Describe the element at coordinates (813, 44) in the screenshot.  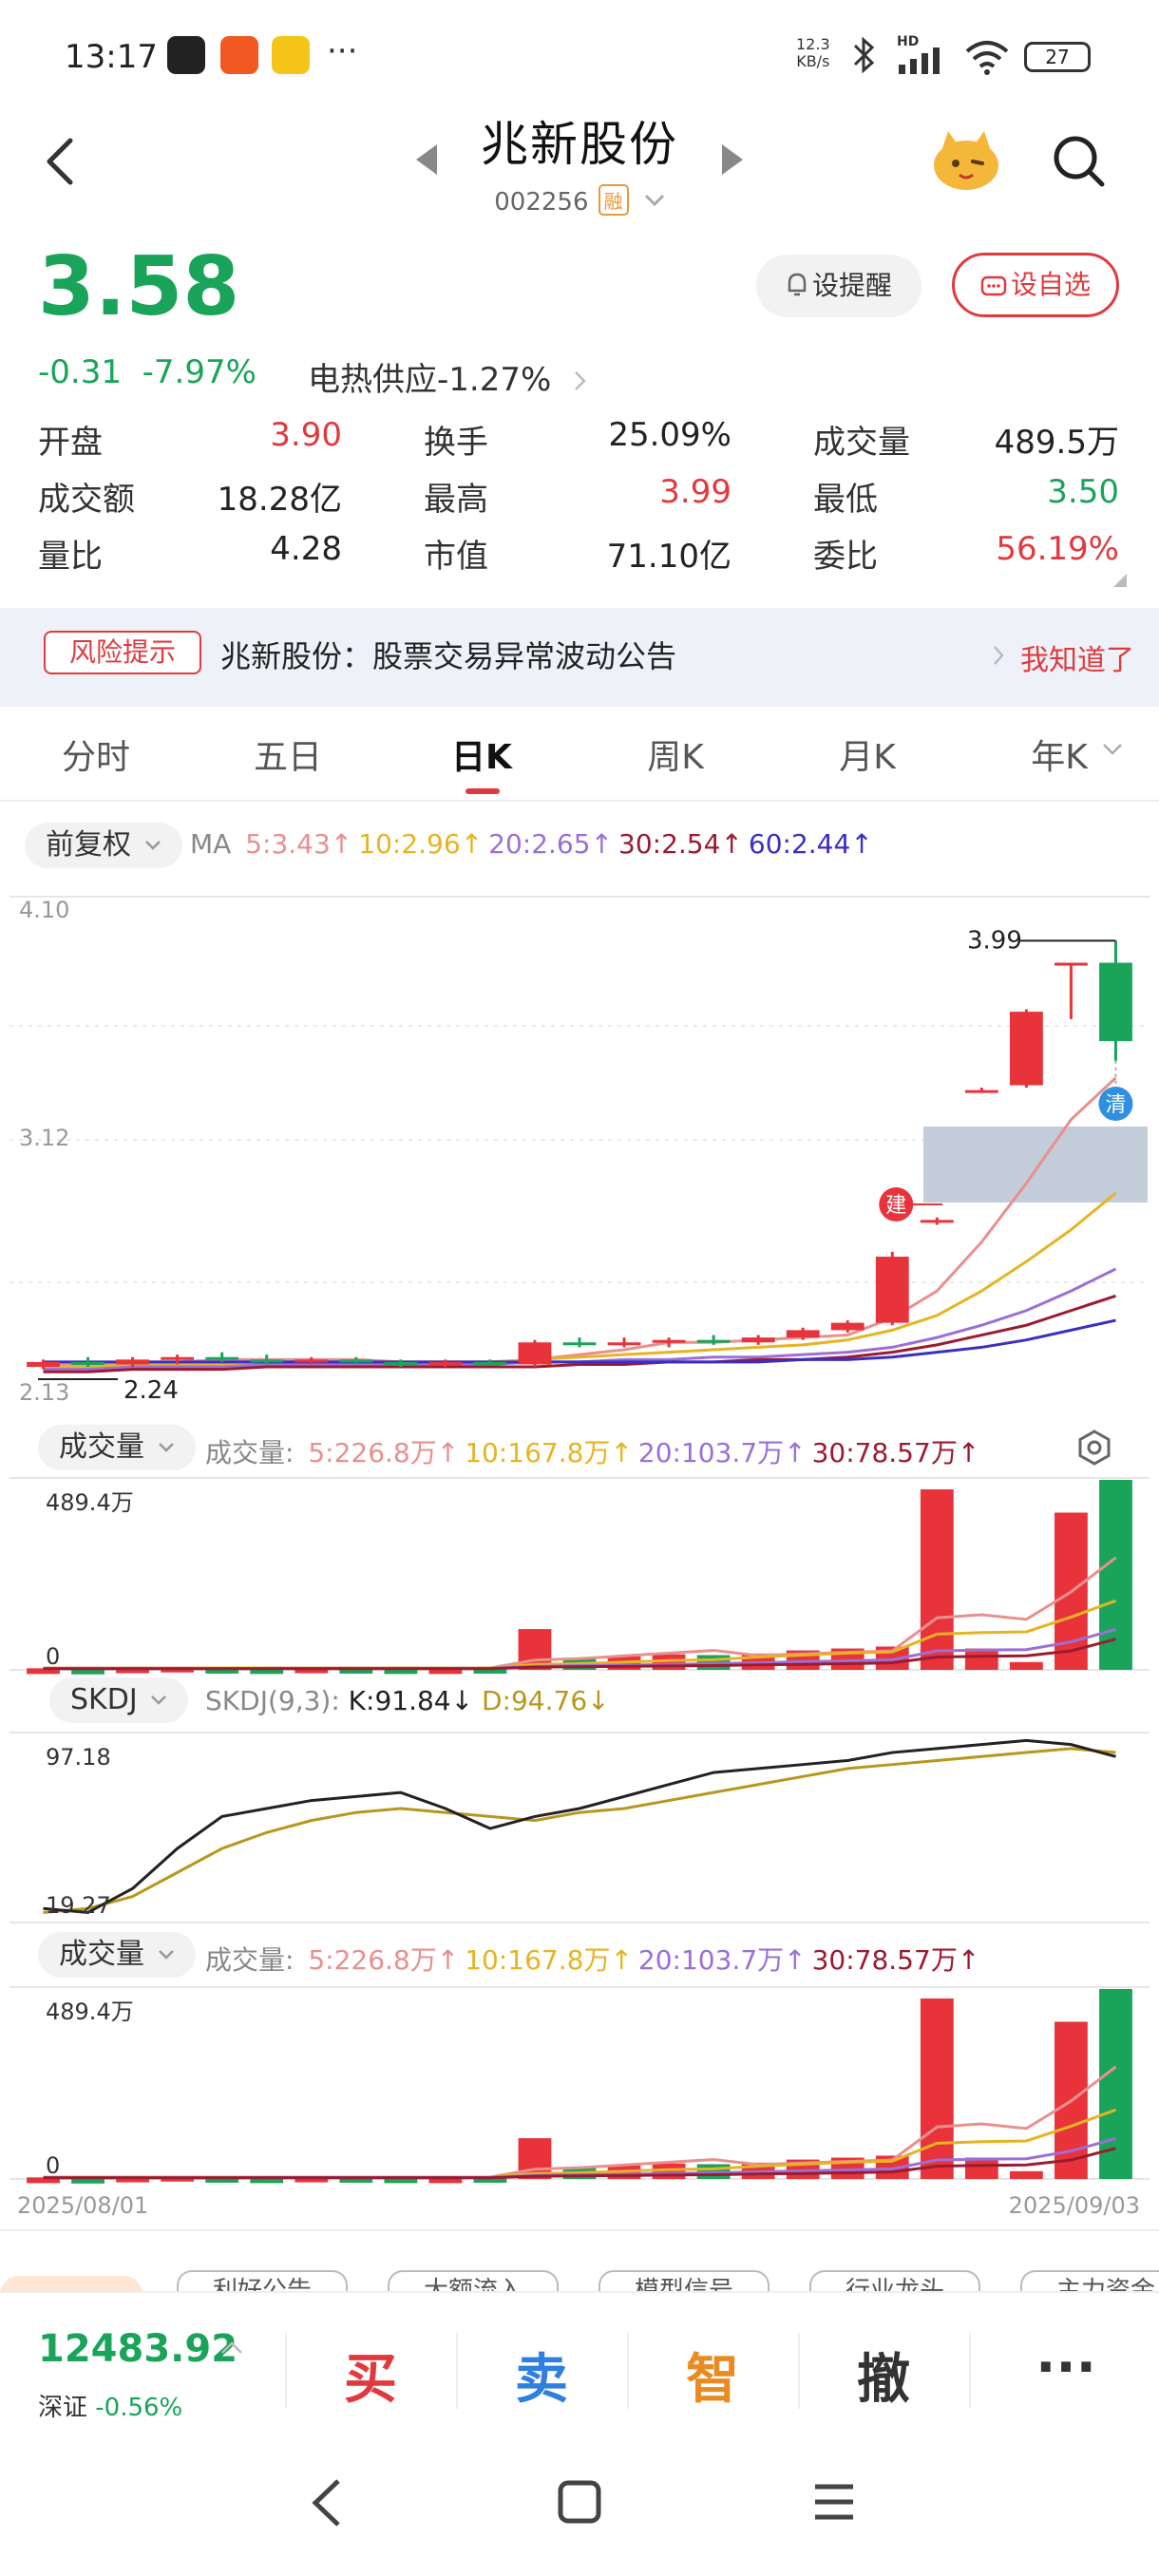
I see `network-speed-value: 12.3` at that location.